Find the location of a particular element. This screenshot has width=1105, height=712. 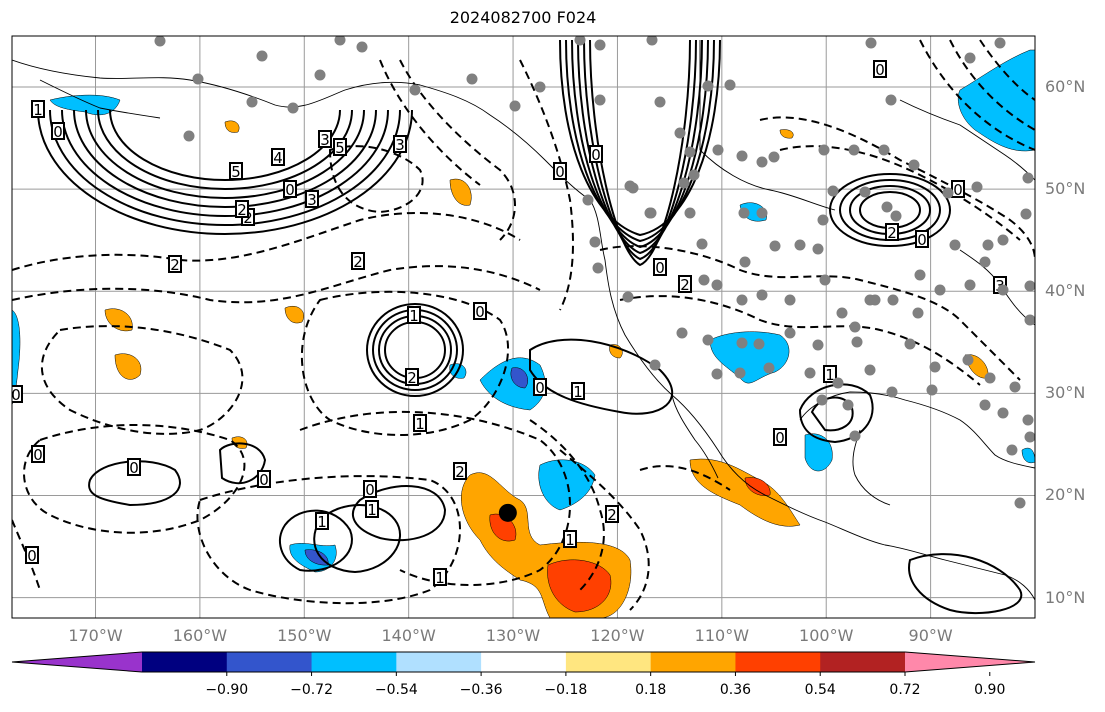

contour-label: 5 is located at coordinates (340, 148).